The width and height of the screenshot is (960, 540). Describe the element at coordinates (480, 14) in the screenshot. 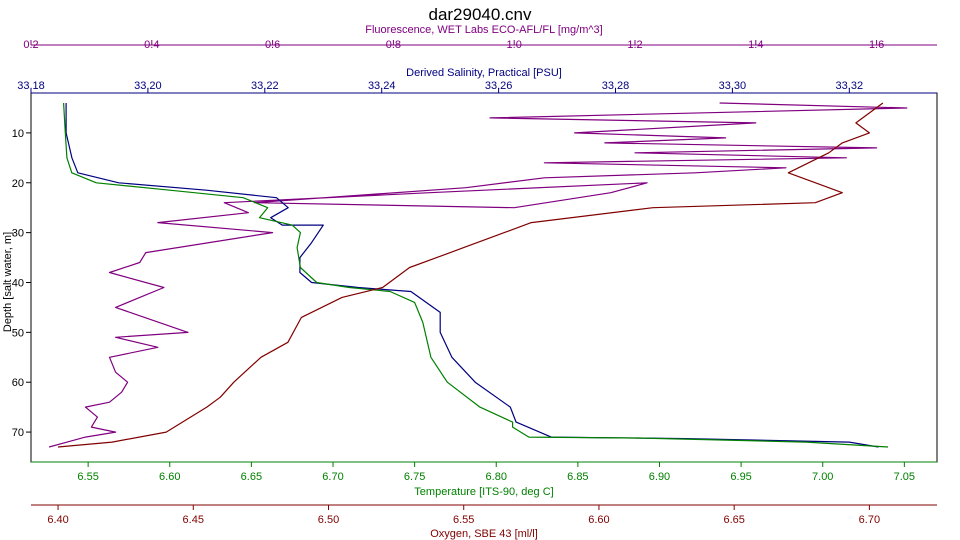

I see `chart-title: dar29040.cnv` at that location.